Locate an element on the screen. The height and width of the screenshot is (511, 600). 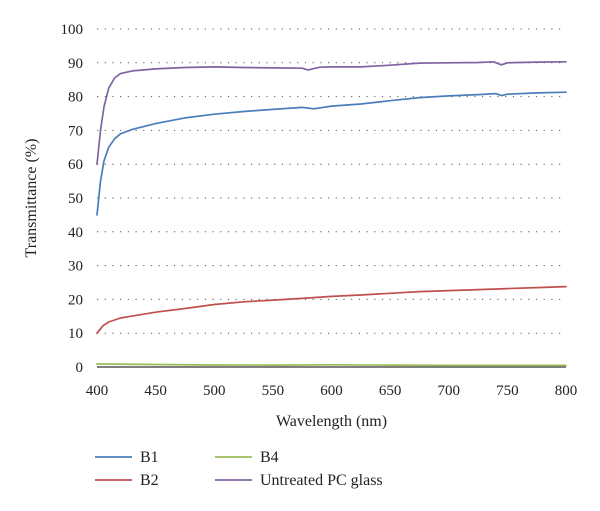
x-tick-label: 400 is located at coordinates (97, 391).